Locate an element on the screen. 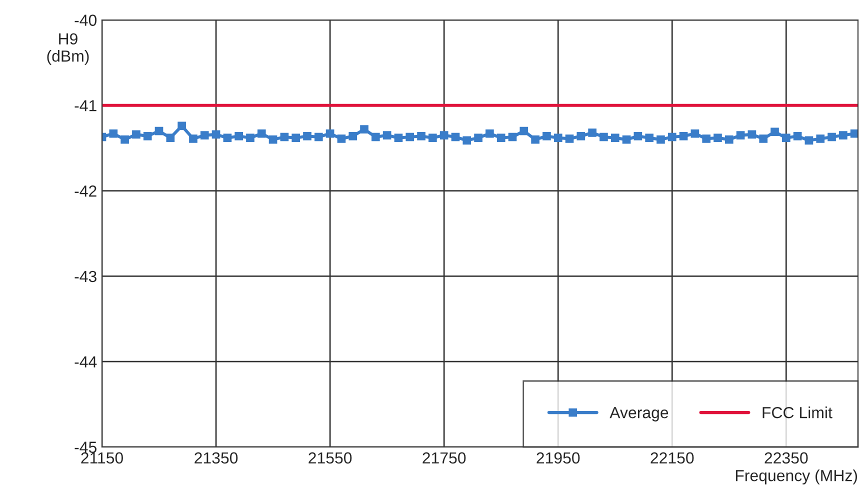 This screenshot has width=859, height=497. x-axis-title: Frequency (MHz) is located at coordinates (797, 477).